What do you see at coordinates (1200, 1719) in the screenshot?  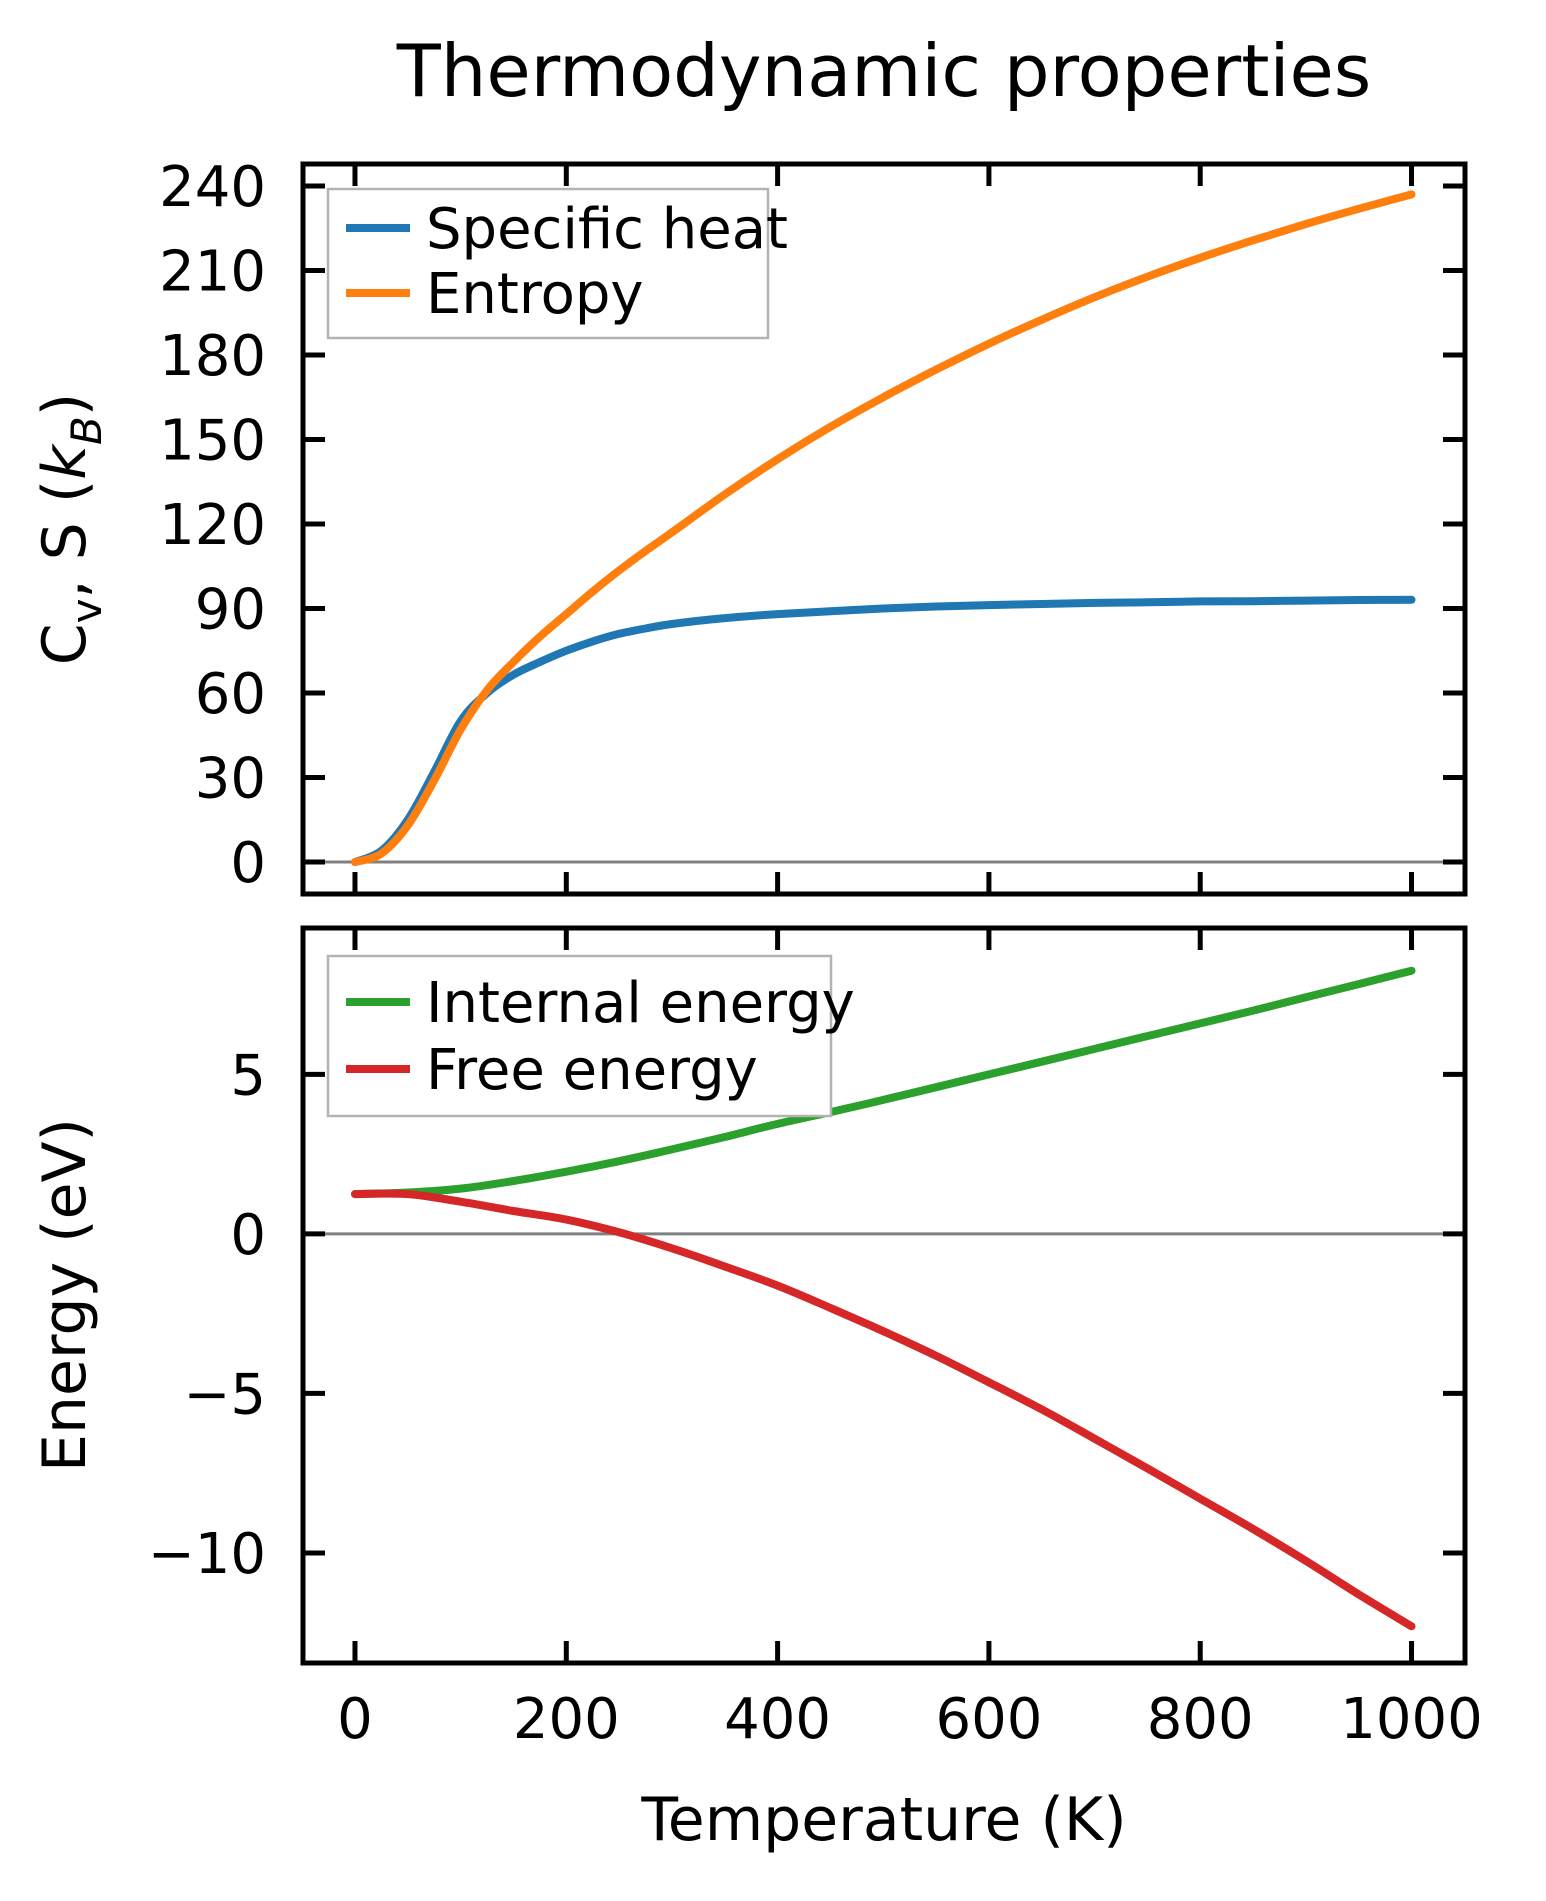 I see `x-tick-label: 800` at bounding box center [1200, 1719].